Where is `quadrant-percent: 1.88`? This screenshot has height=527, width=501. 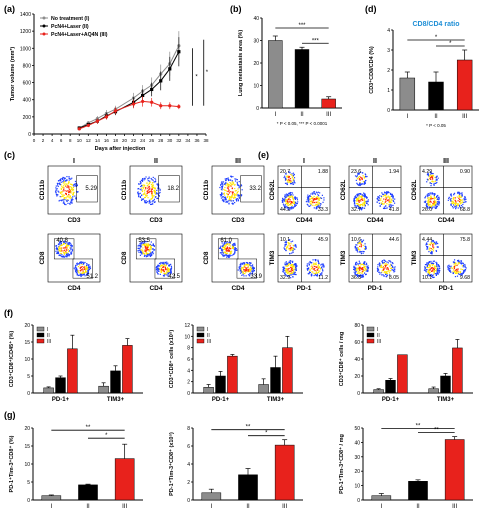
quadrant-percent: 1.88 is located at coordinates (323, 172).